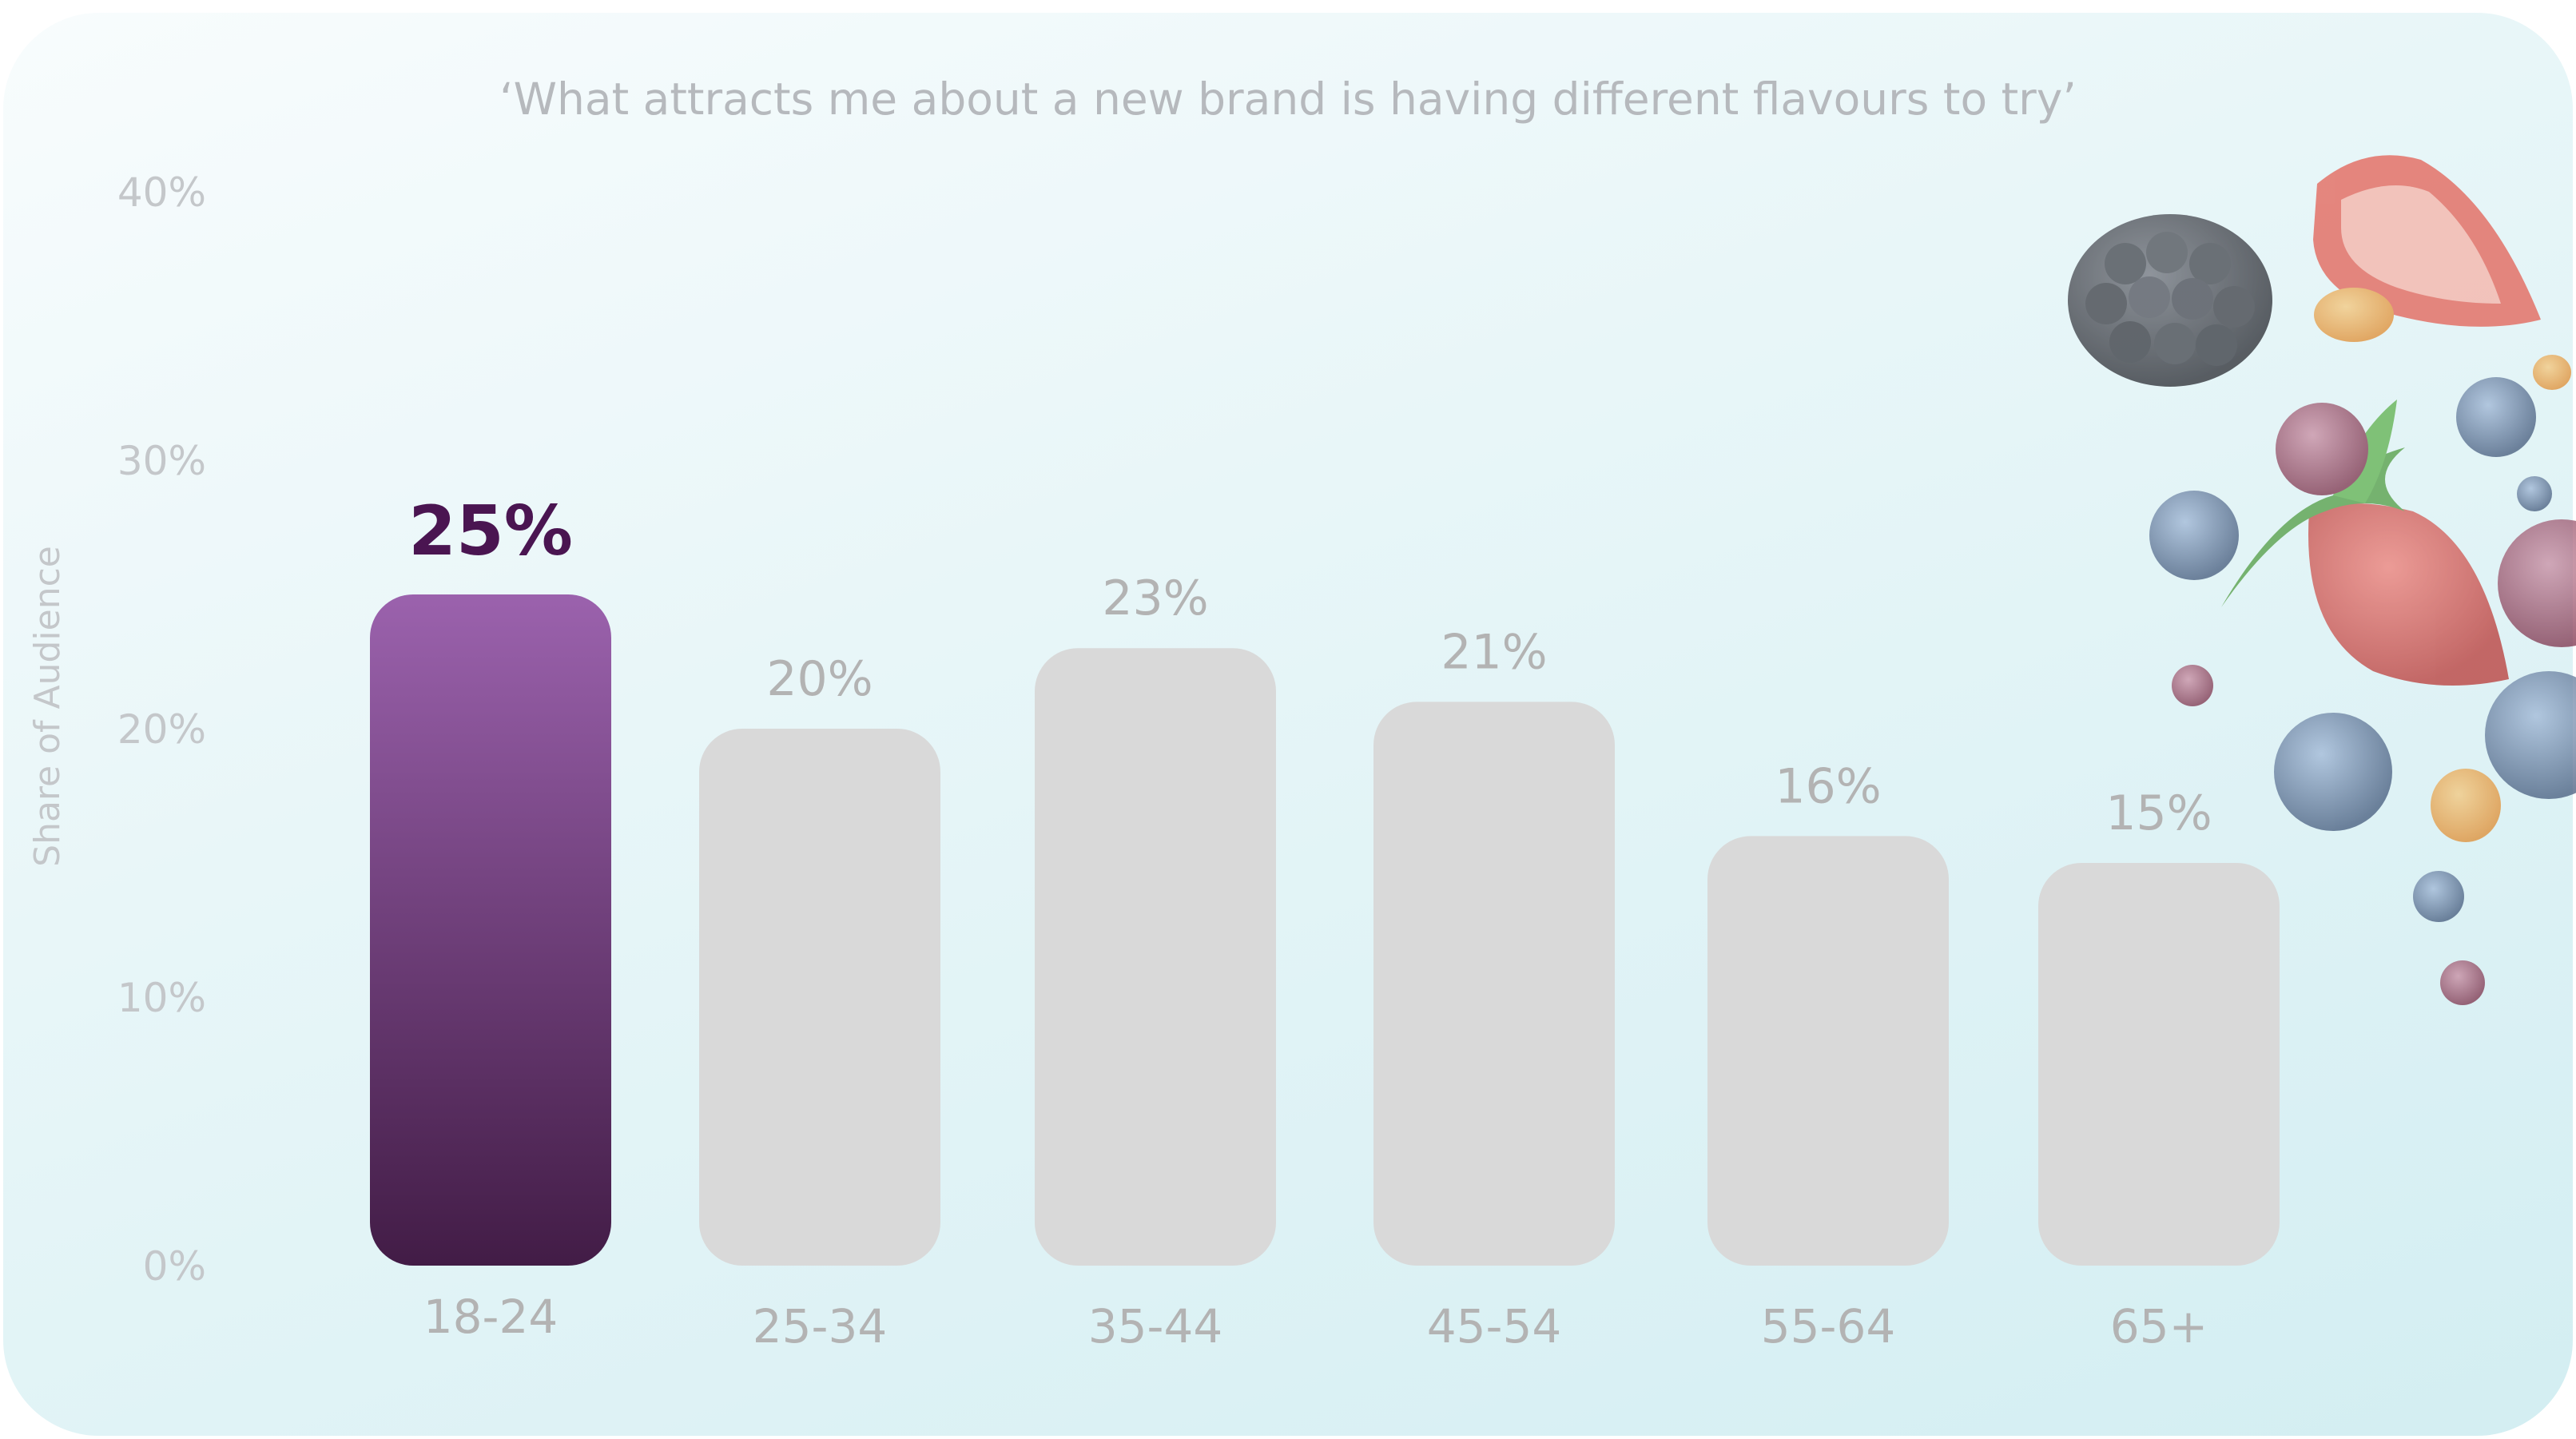  Describe the element at coordinates (491, 1317) in the screenshot. I see `x-tick-label: 18-24` at that location.